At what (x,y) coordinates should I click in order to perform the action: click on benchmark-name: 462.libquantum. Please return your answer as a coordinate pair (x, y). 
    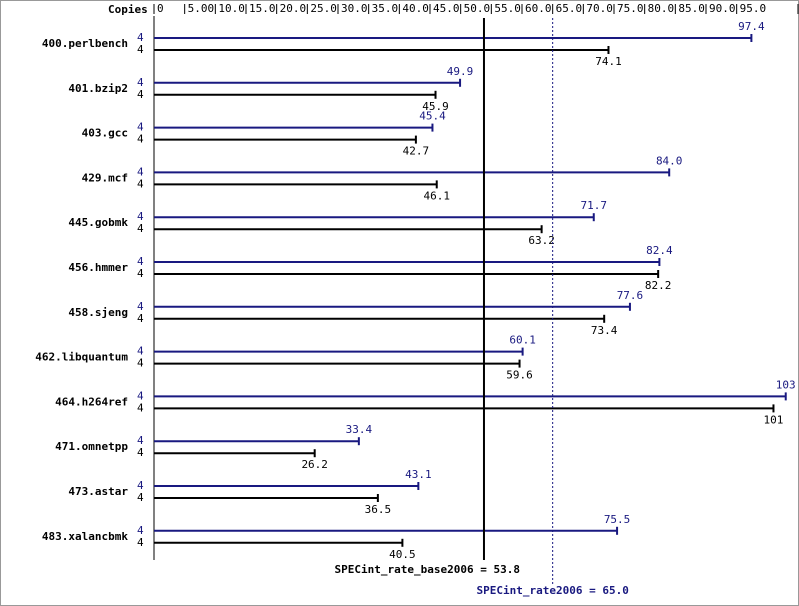
    Looking at the image, I should click on (81, 357).